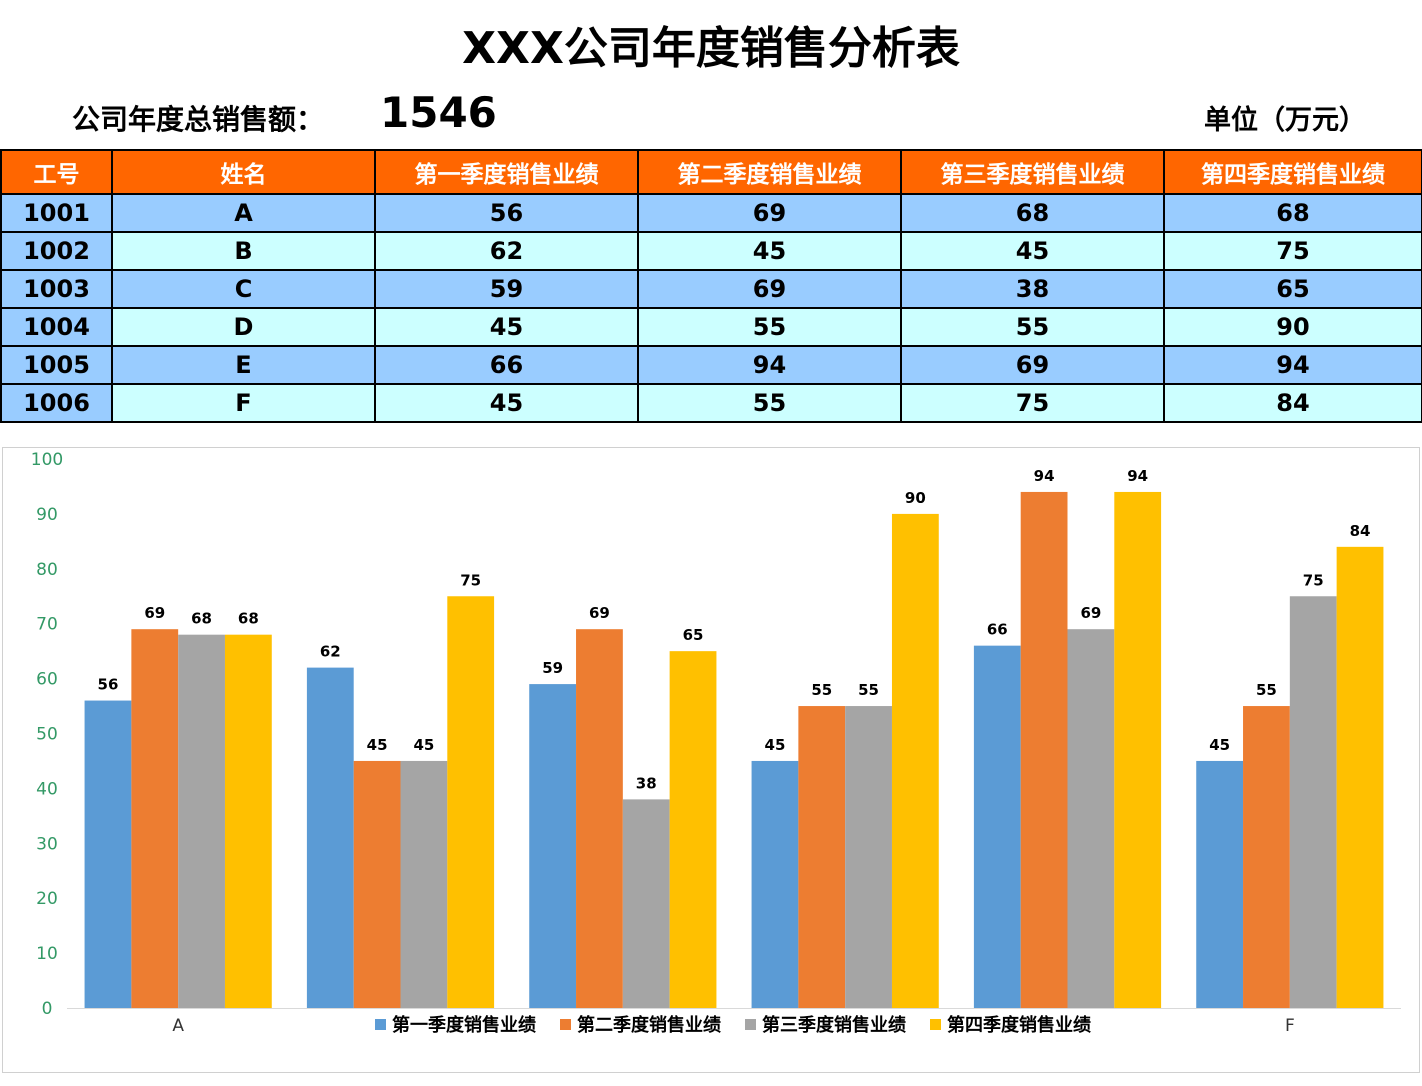 Image resolution: width=1422 pixels, height=1086 pixels. I want to click on y-tick-label: 10, so click(47, 954).